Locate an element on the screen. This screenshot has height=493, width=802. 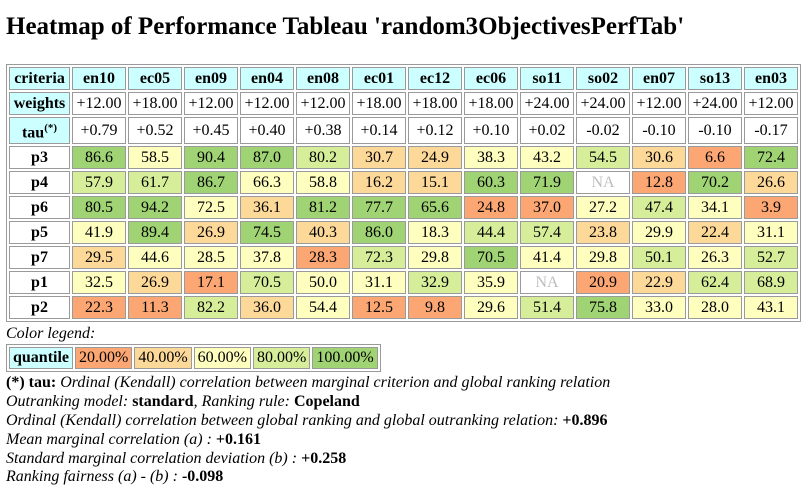
criterion-label: en03 is located at coordinates (771, 78).